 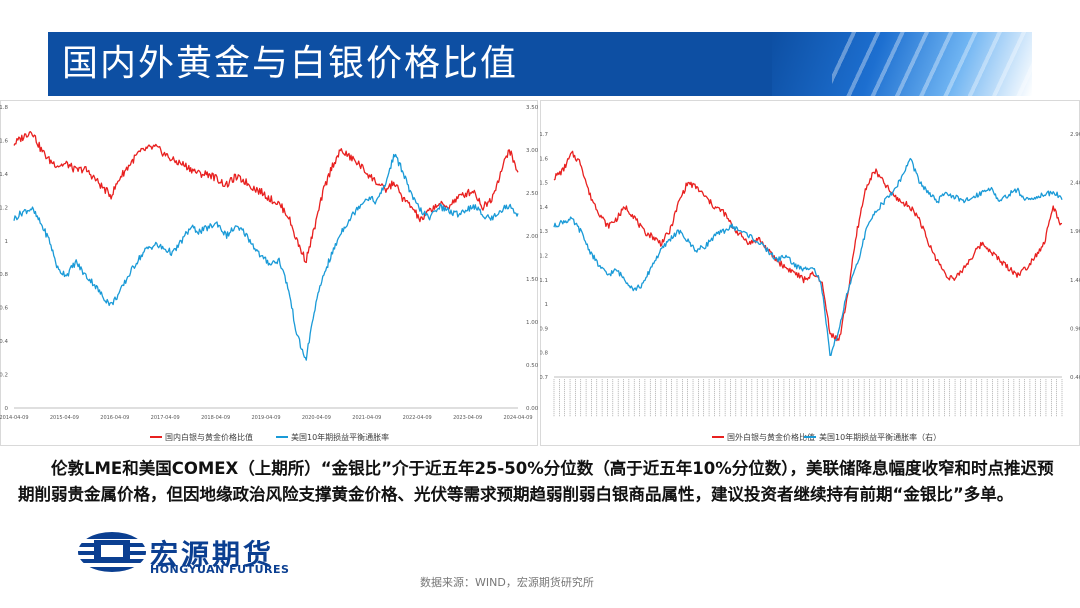 I want to click on left-axis-tick-label: 0.7, so click(x=544, y=378).